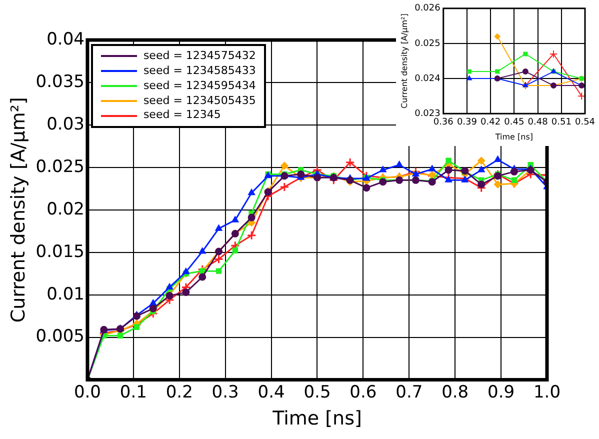 The width and height of the screenshot is (599, 439). Describe the element at coordinates (409, 392) in the screenshot. I see `x-tick-label: 0.7` at that location.